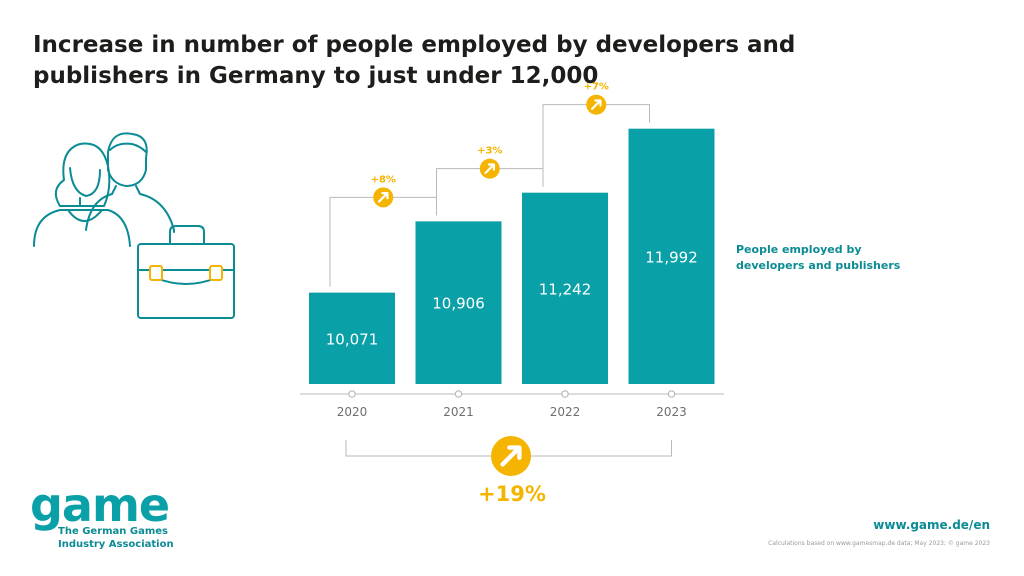 This screenshot has height=576, width=1024. Describe the element at coordinates (352, 412) in the screenshot. I see `x-tick-label: 2020` at that location.